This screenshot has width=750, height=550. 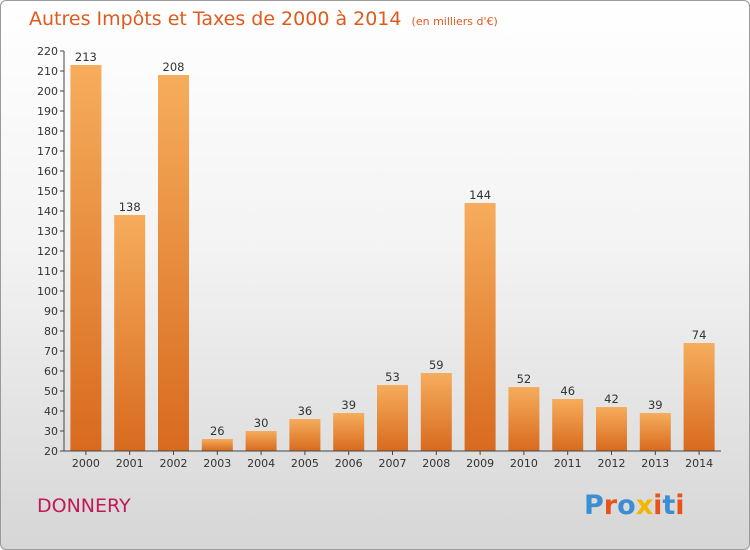 What do you see at coordinates (393, 463) in the screenshot?
I see `x-tick-label-2007: 2007` at bounding box center [393, 463].